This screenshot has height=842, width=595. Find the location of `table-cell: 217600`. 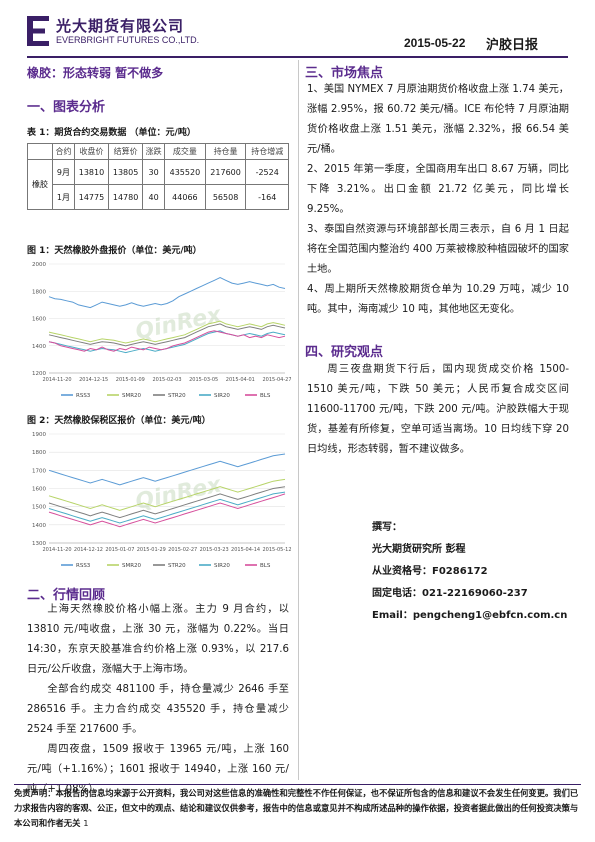

table-cell: 217600 is located at coordinates (225, 172).